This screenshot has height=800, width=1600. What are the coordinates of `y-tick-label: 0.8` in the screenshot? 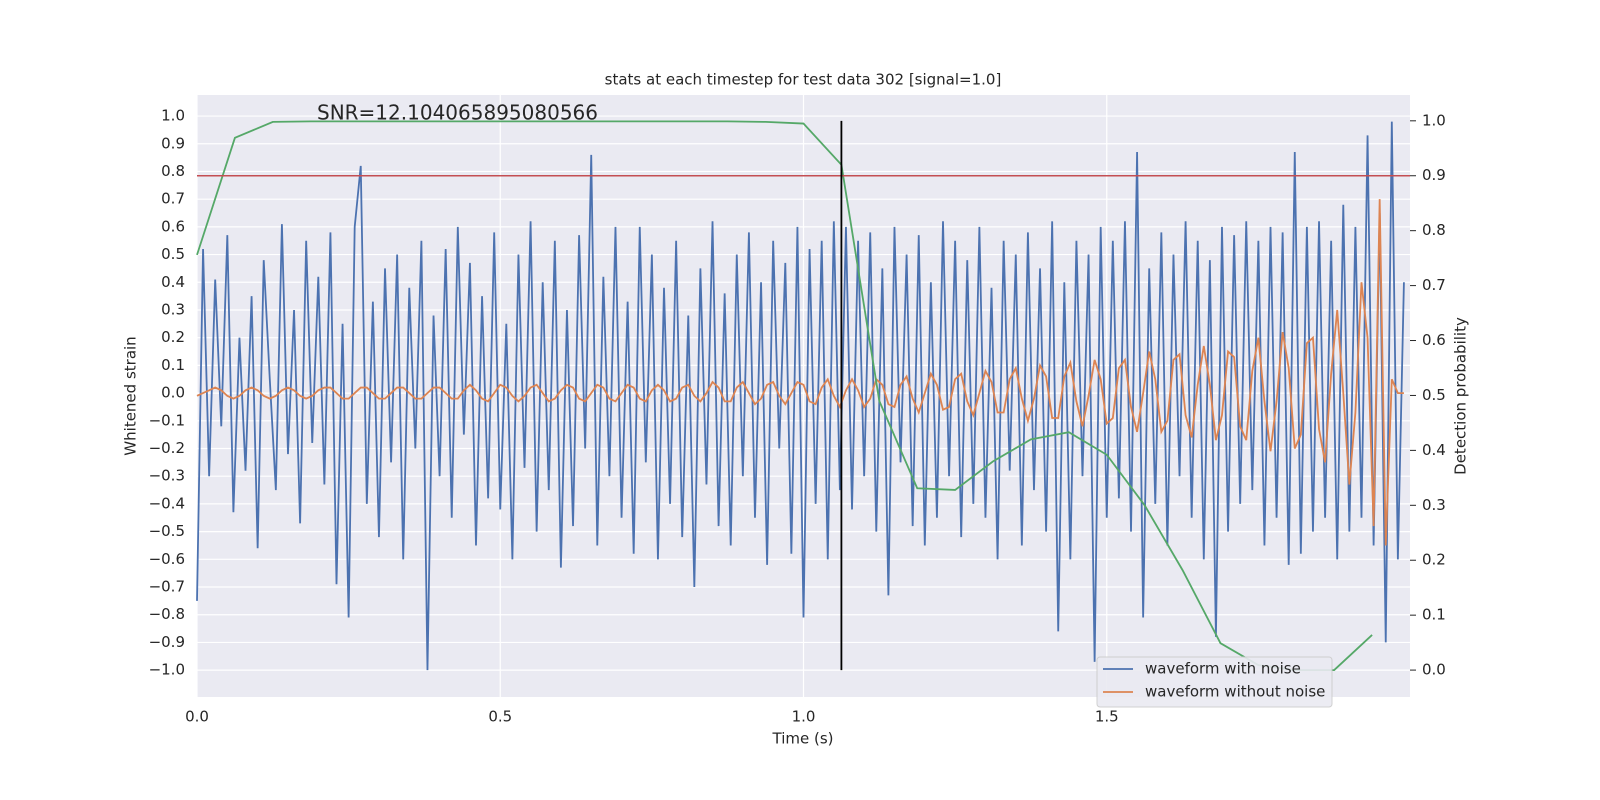 It's located at (173, 171).